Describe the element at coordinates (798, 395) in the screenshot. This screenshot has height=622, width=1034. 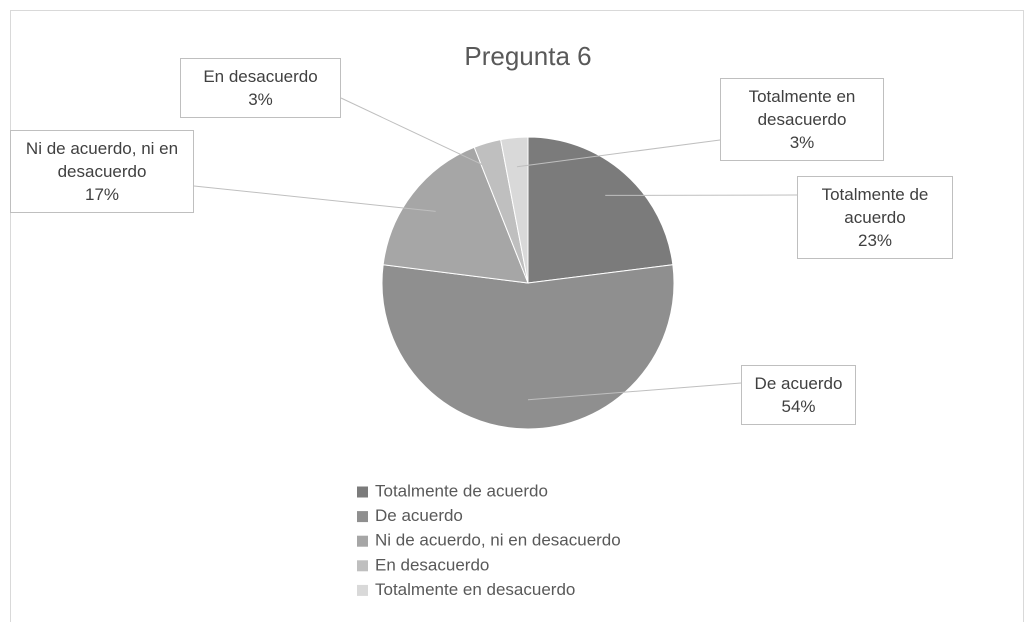
I see `data-label: De acuerdo 54%` at that location.